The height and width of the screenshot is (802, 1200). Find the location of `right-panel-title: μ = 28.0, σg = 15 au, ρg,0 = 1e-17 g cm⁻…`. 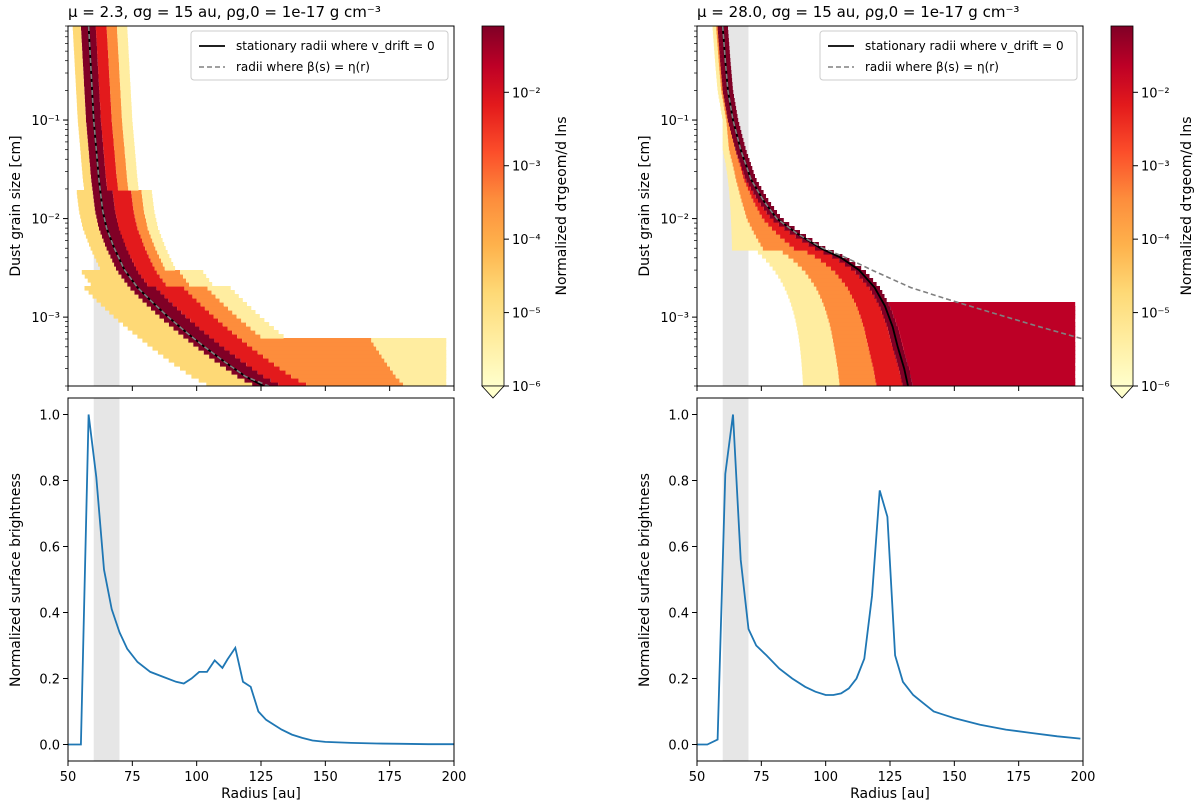

right-panel-title: μ = 28.0, σg = 15 au, ρg,0 = 1e-17 g cm⁻… is located at coordinates (858, 12).